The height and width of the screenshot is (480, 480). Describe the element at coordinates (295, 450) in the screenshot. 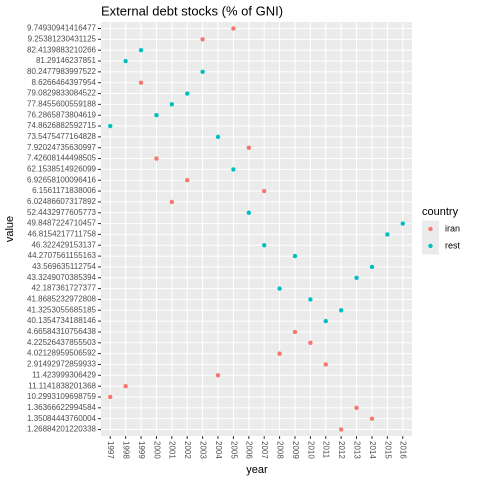

I see `x-tick-label: 2009` at that location.